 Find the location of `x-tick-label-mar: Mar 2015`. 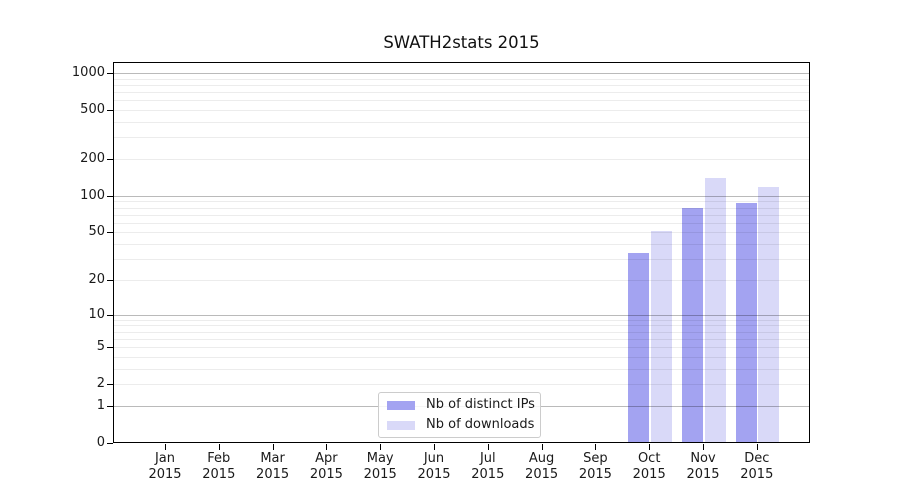

x-tick-label-mar: Mar 2015 is located at coordinates (273, 467).